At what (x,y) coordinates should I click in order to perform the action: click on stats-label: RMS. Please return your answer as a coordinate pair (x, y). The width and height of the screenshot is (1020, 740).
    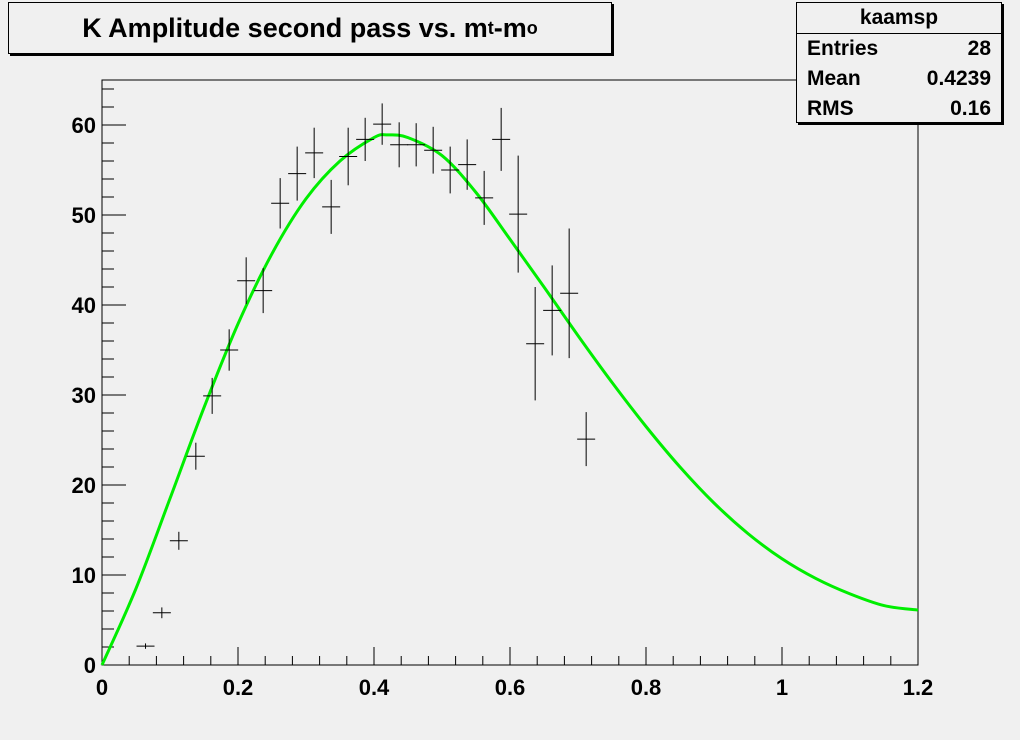
    Looking at the image, I should click on (830, 108).